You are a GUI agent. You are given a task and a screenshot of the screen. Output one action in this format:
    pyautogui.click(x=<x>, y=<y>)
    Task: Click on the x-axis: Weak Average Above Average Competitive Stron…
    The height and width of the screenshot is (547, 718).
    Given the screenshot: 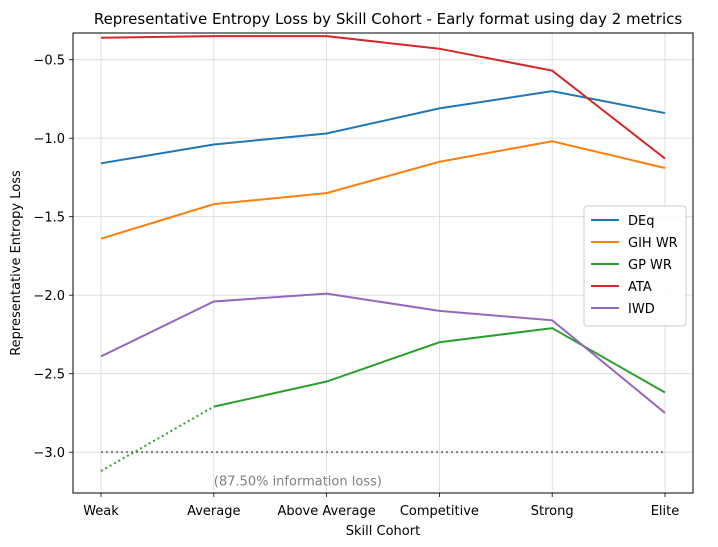 What is the action you would take?
    pyautogui.click(x=381, y=506)
    